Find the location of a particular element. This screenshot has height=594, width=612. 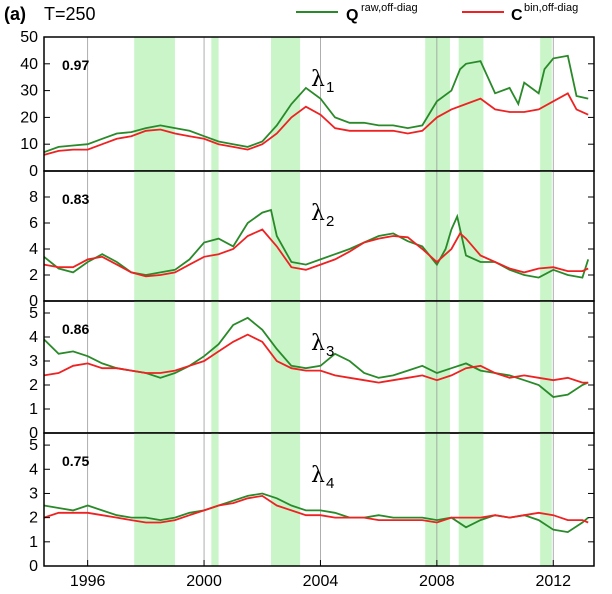

correlation-label: 0.75 is located at coordinates (75, 461).